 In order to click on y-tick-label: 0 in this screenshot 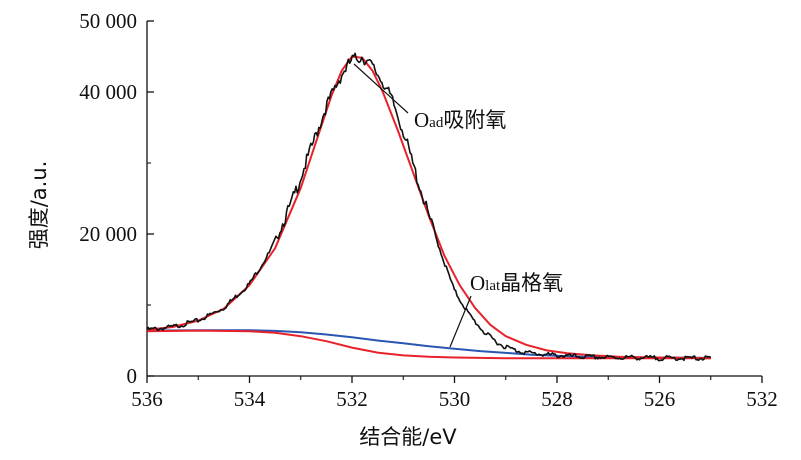, I will do `click(132, 376)`.